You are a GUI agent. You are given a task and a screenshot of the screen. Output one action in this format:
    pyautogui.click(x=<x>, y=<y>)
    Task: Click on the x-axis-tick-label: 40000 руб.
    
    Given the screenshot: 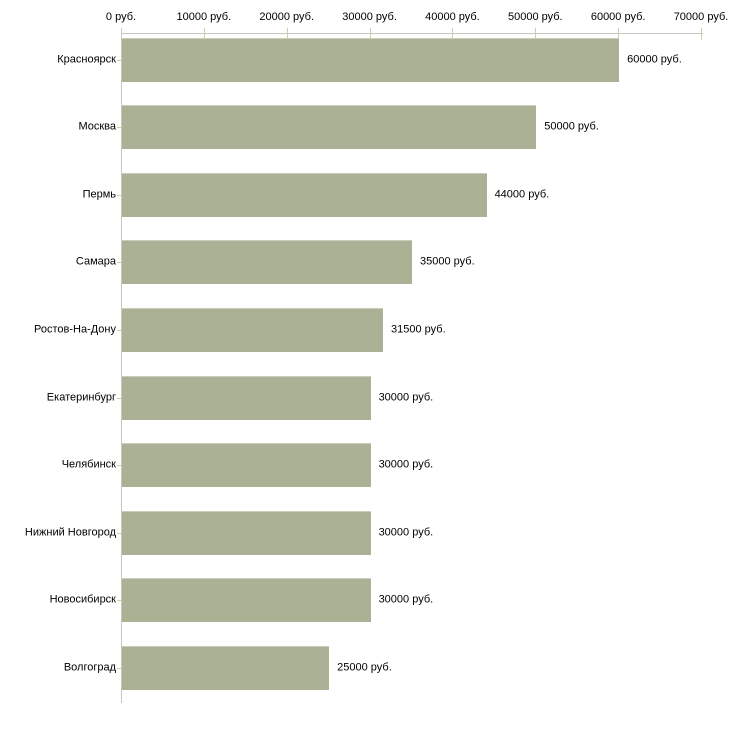 What is the action you would take?
    pyautogui.click(x=452, y=17)
    